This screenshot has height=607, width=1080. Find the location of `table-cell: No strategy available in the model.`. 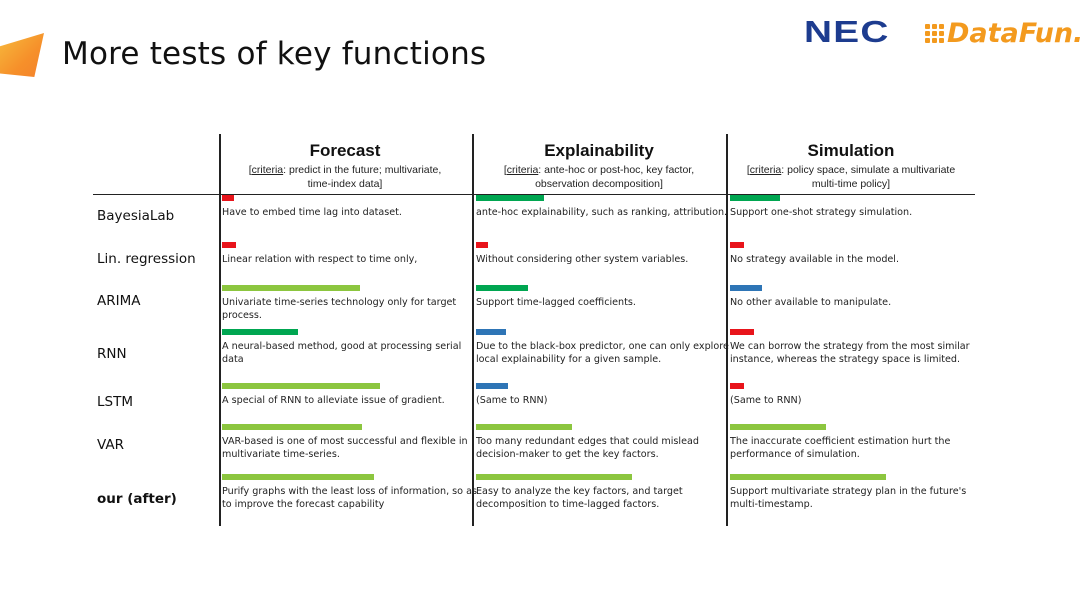

table-cell: No strategy available in the model. is located at coordinates (814, 254).